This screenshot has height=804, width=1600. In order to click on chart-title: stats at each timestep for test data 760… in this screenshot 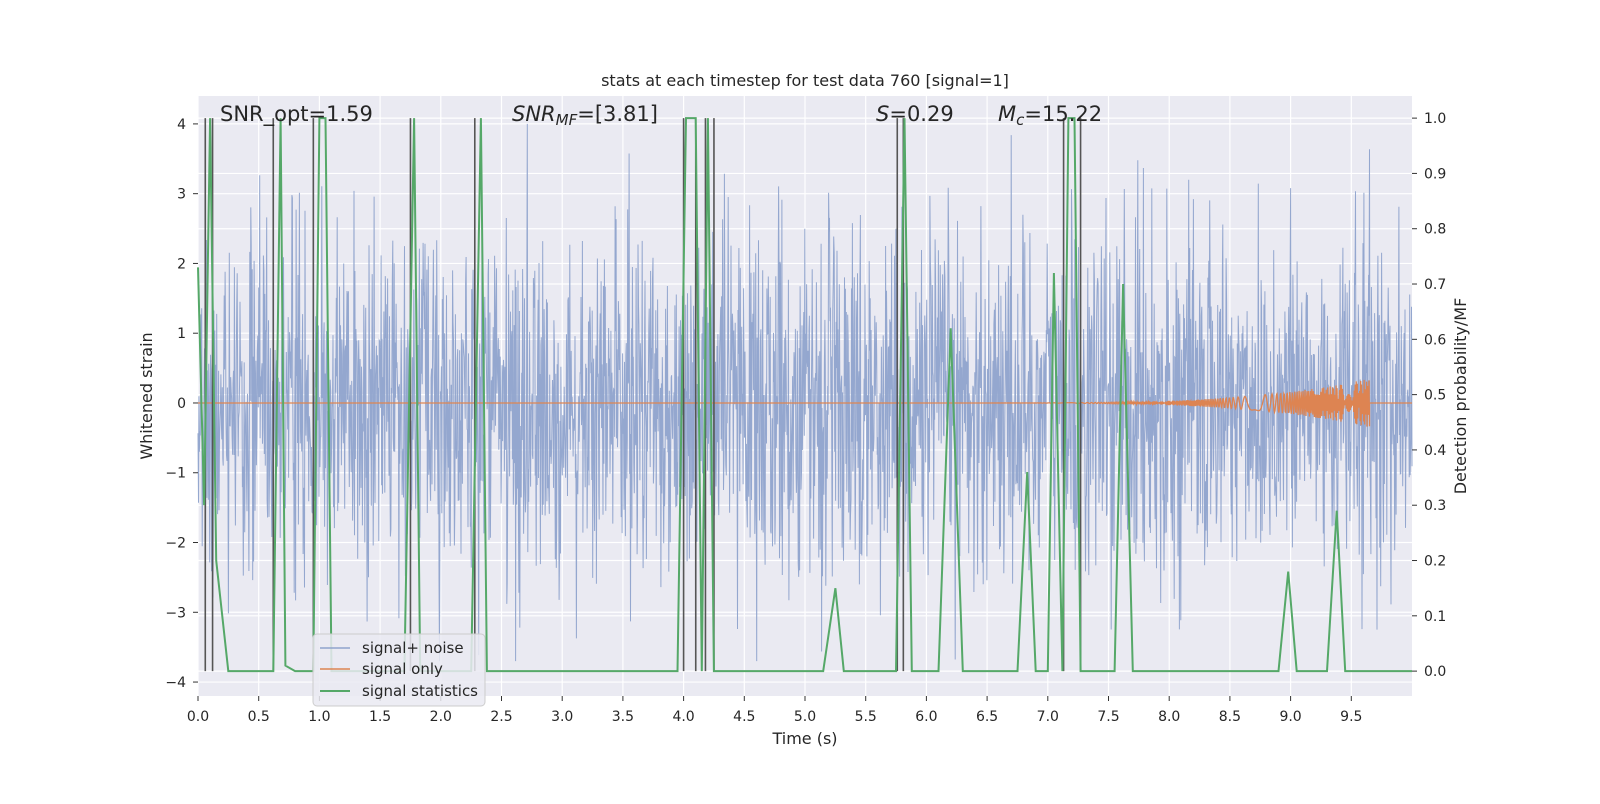, I will do `click(805, 80)`.